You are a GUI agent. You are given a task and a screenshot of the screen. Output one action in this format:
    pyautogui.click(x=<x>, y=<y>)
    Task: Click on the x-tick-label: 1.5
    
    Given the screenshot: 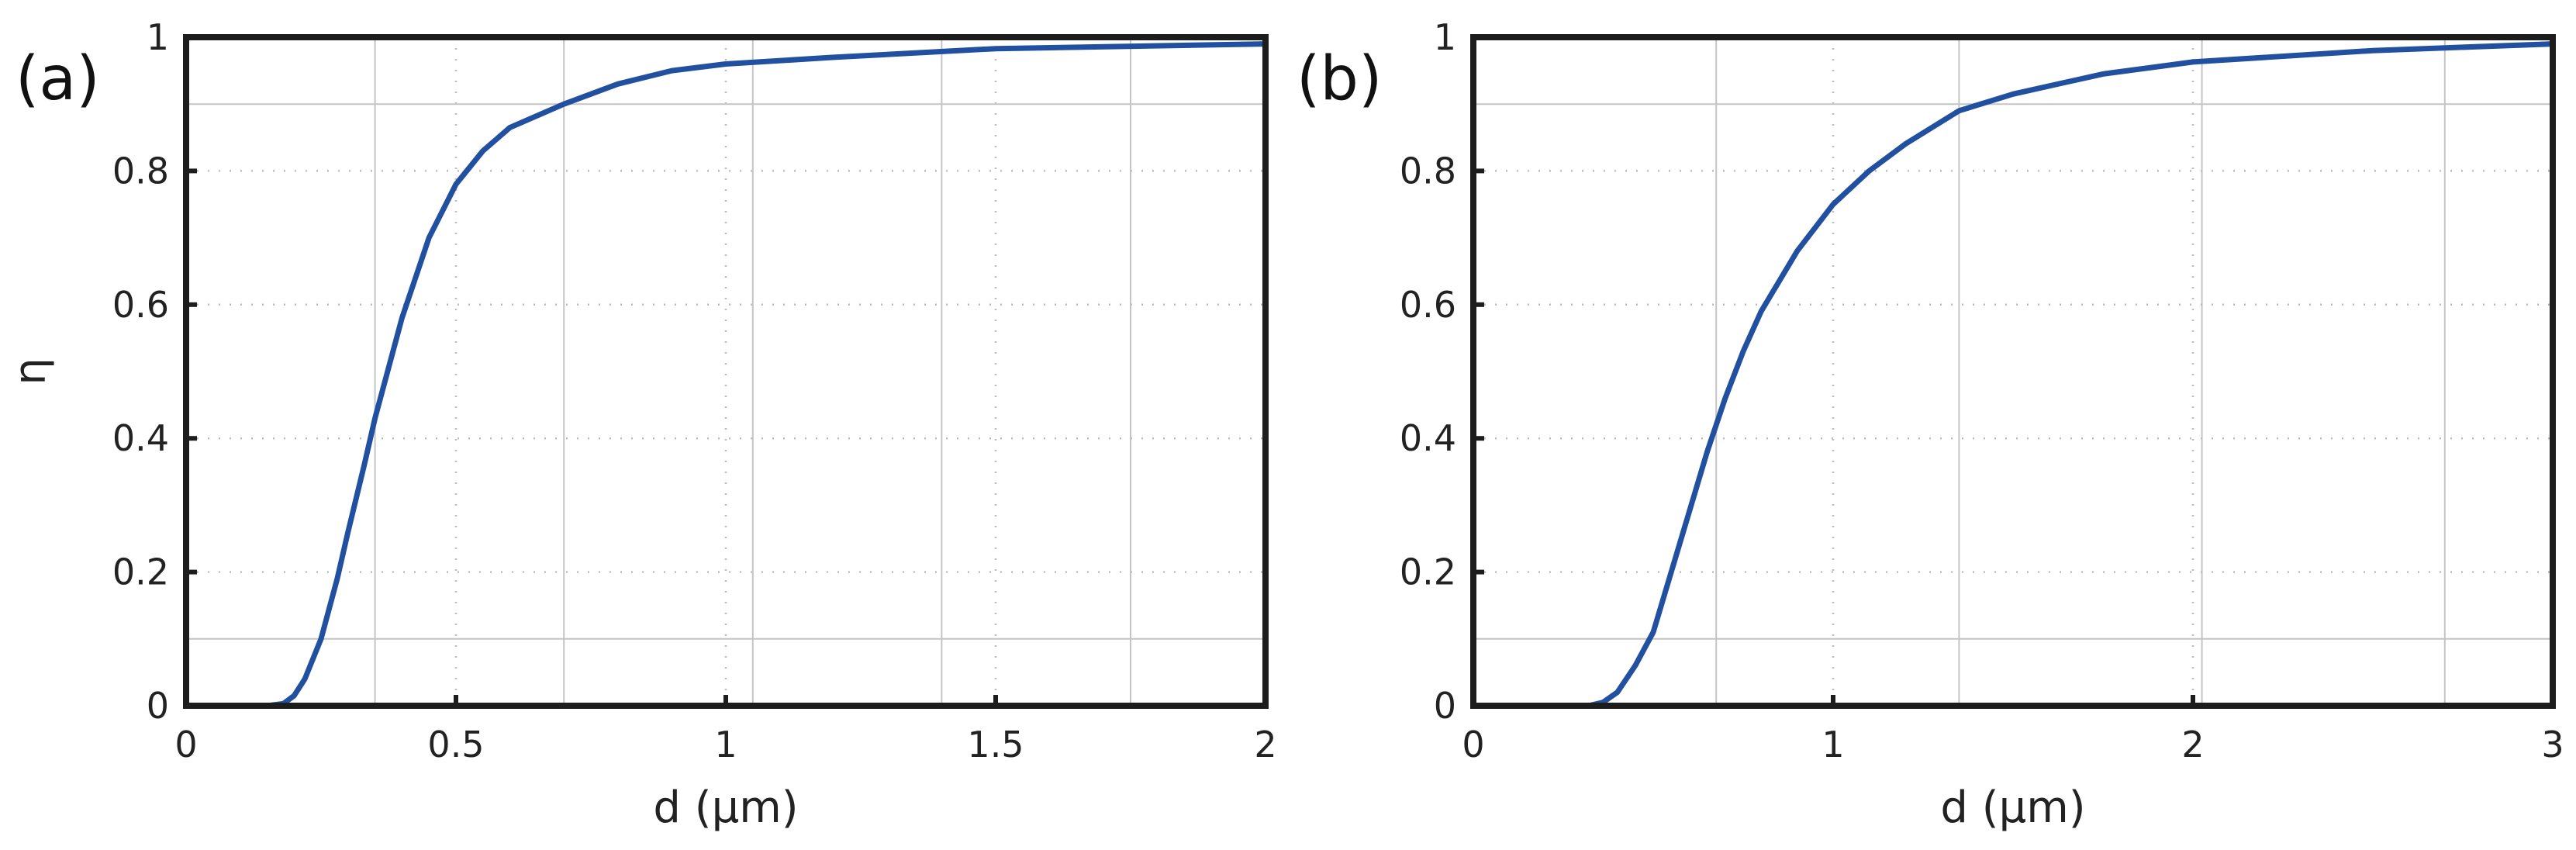 What is the action you would take?
    pyautogui.click(x=995, y=744)
    